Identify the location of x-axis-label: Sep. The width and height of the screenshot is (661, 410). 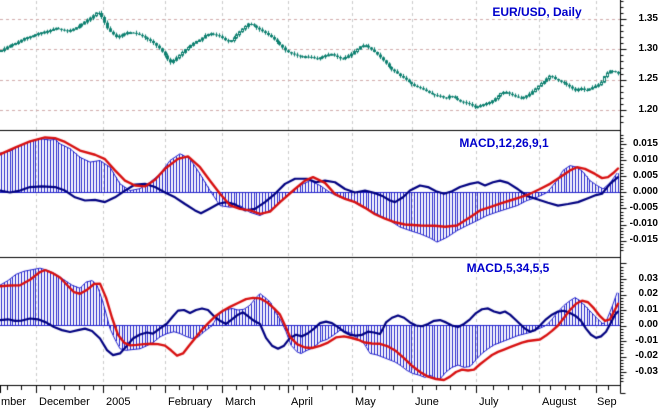
(607, 402).